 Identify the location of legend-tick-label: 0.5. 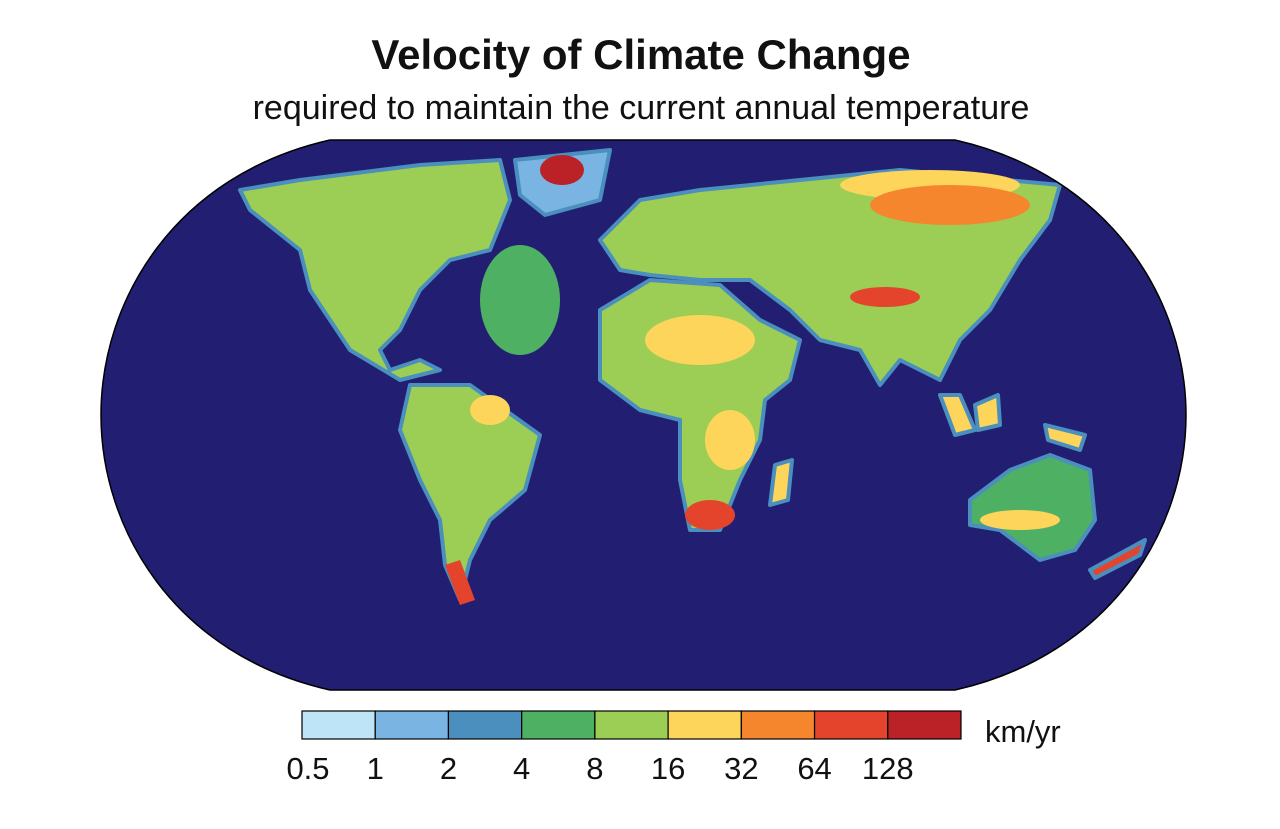
(307, 768).